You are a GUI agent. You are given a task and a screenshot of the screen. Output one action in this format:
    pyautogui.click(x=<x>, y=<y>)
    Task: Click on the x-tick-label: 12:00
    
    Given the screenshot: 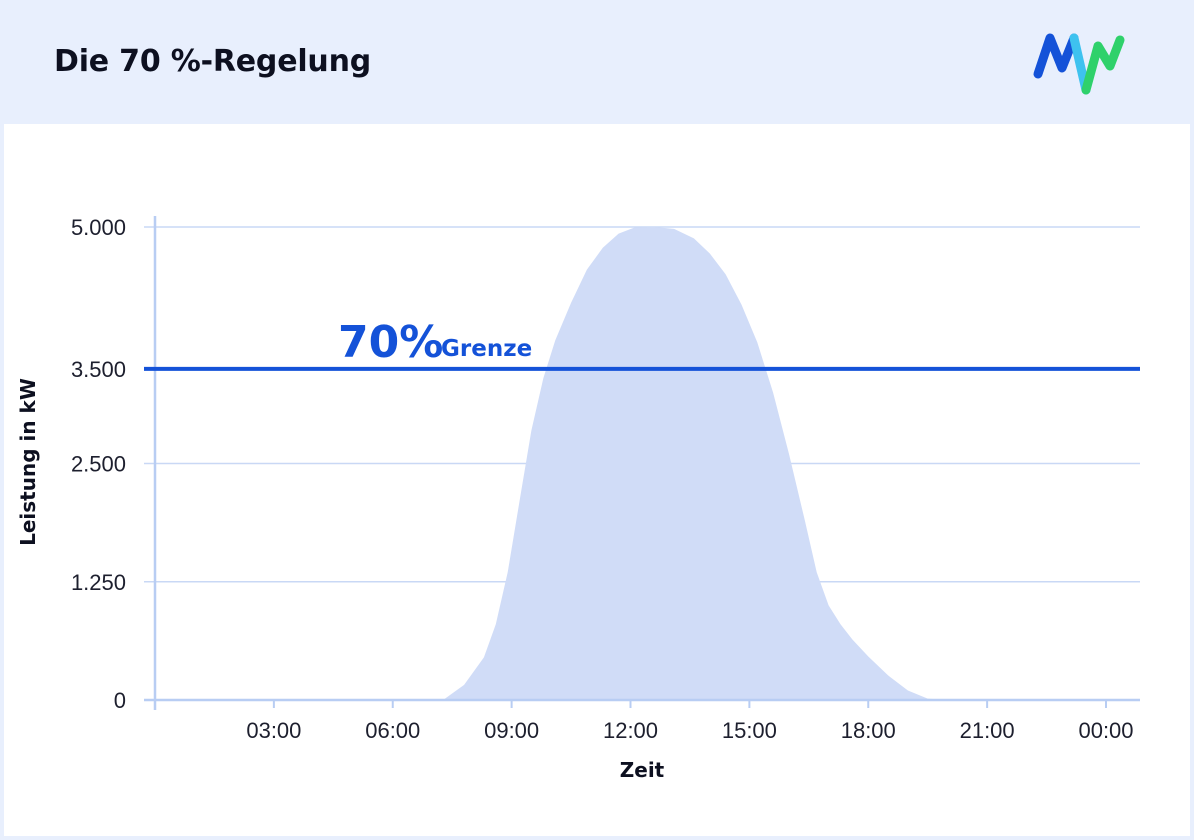 What is the action you would take?
    pyautogui.click(x=630, y=730)
    